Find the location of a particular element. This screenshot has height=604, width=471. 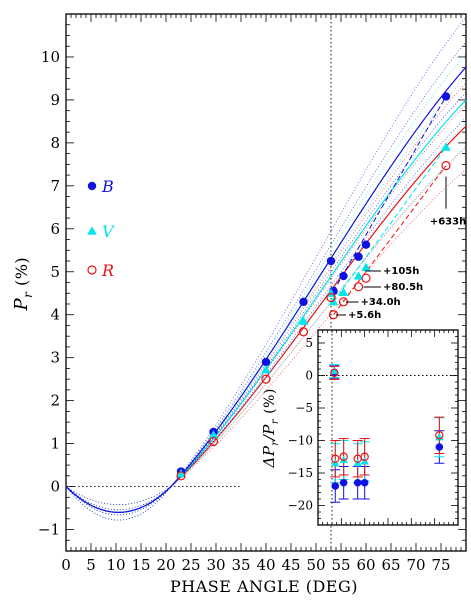

y-tick-label: 3 is located at coordinates (55, 358).